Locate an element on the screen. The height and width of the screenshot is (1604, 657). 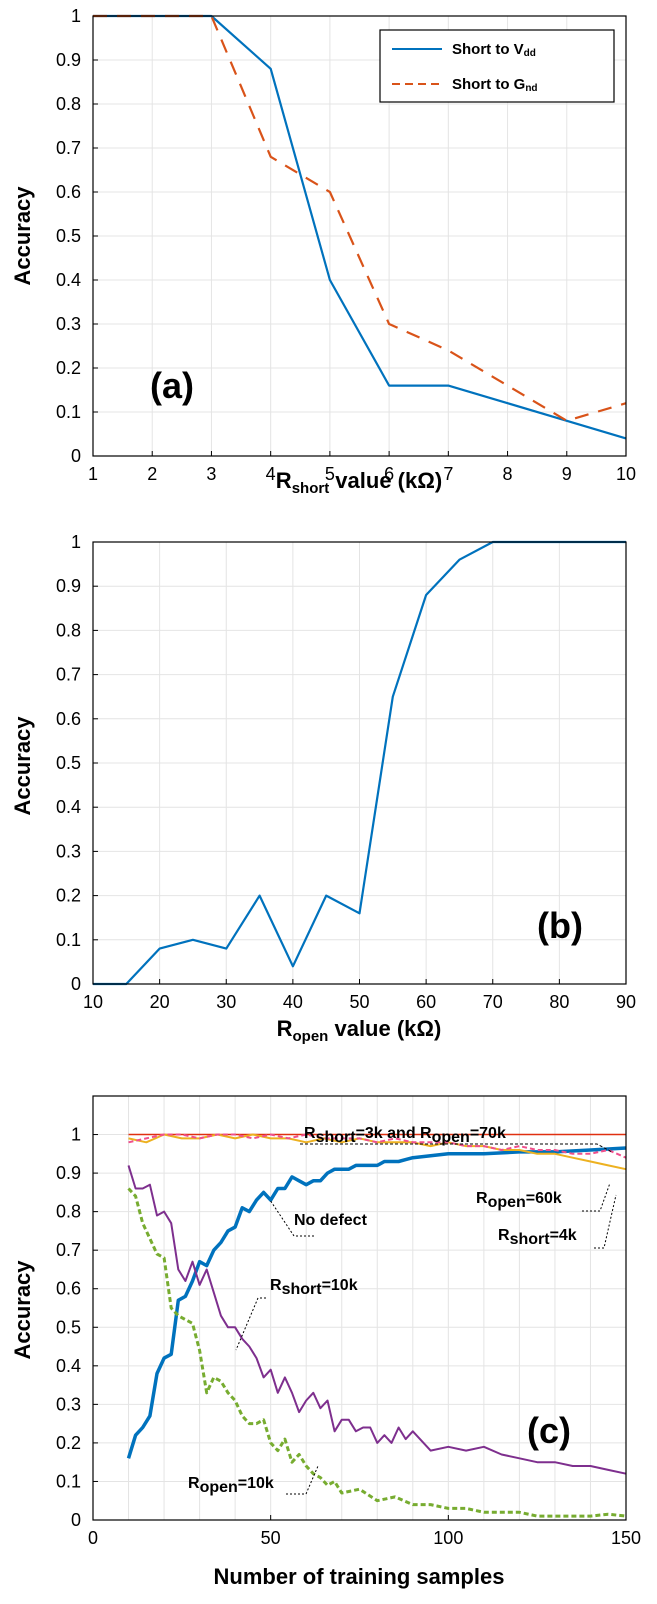
x-tick-label: 4 is located at coordinates (271, 474).